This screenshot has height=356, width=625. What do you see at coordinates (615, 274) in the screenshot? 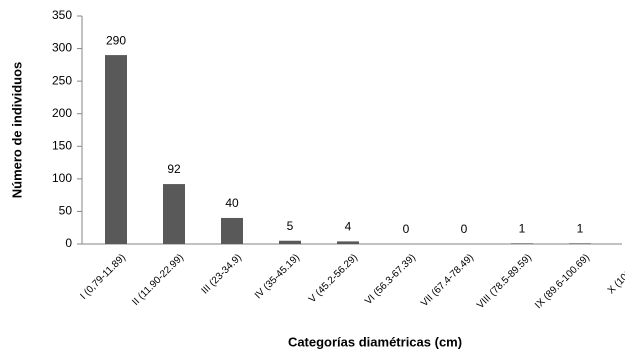
I see `x-tick-label: X (100.7-11` at bounding box center [615, 274].